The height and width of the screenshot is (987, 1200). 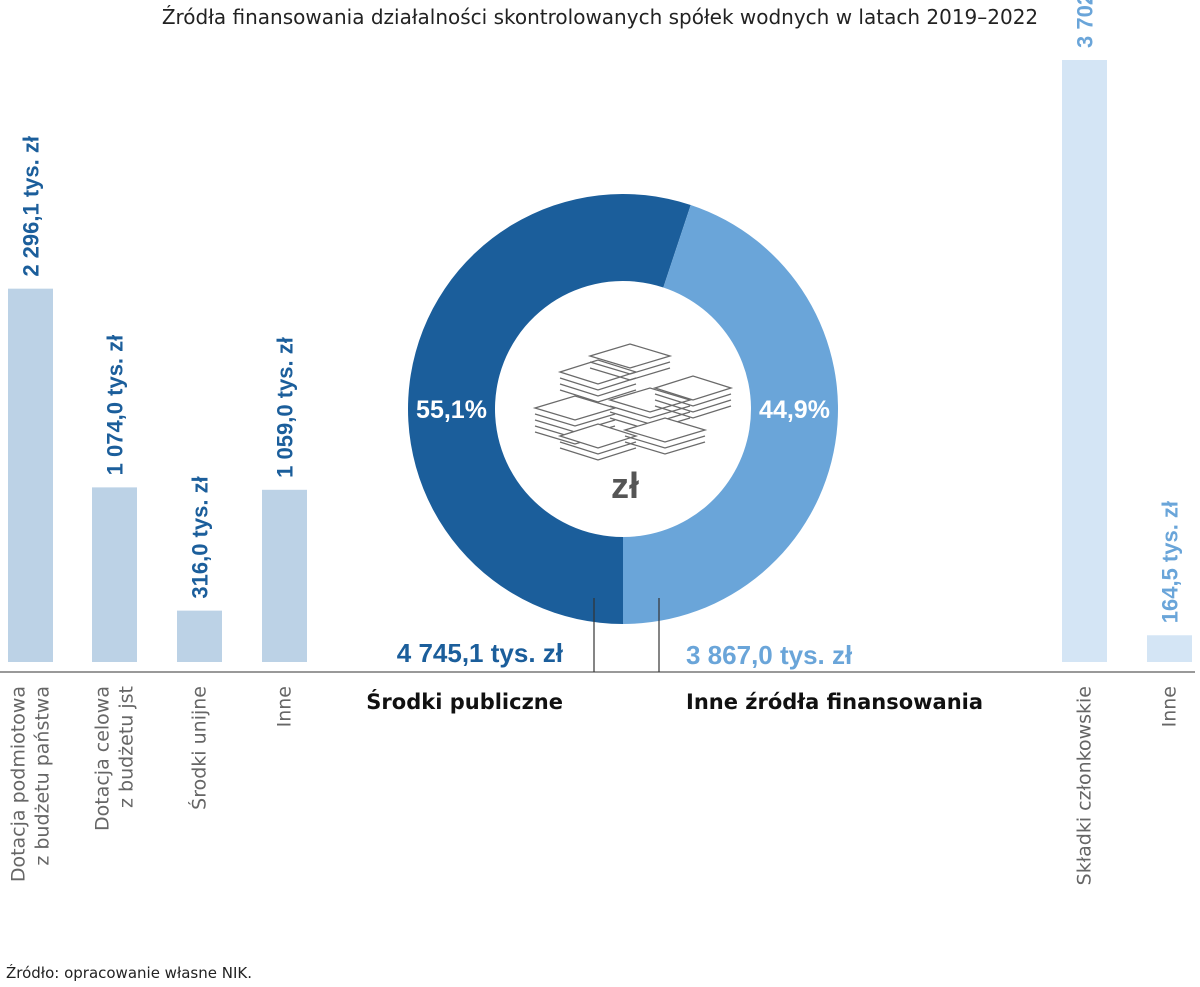 I want to click on source-note: Źródło: opracowanie własne NIK., so click(x=129, y=972).